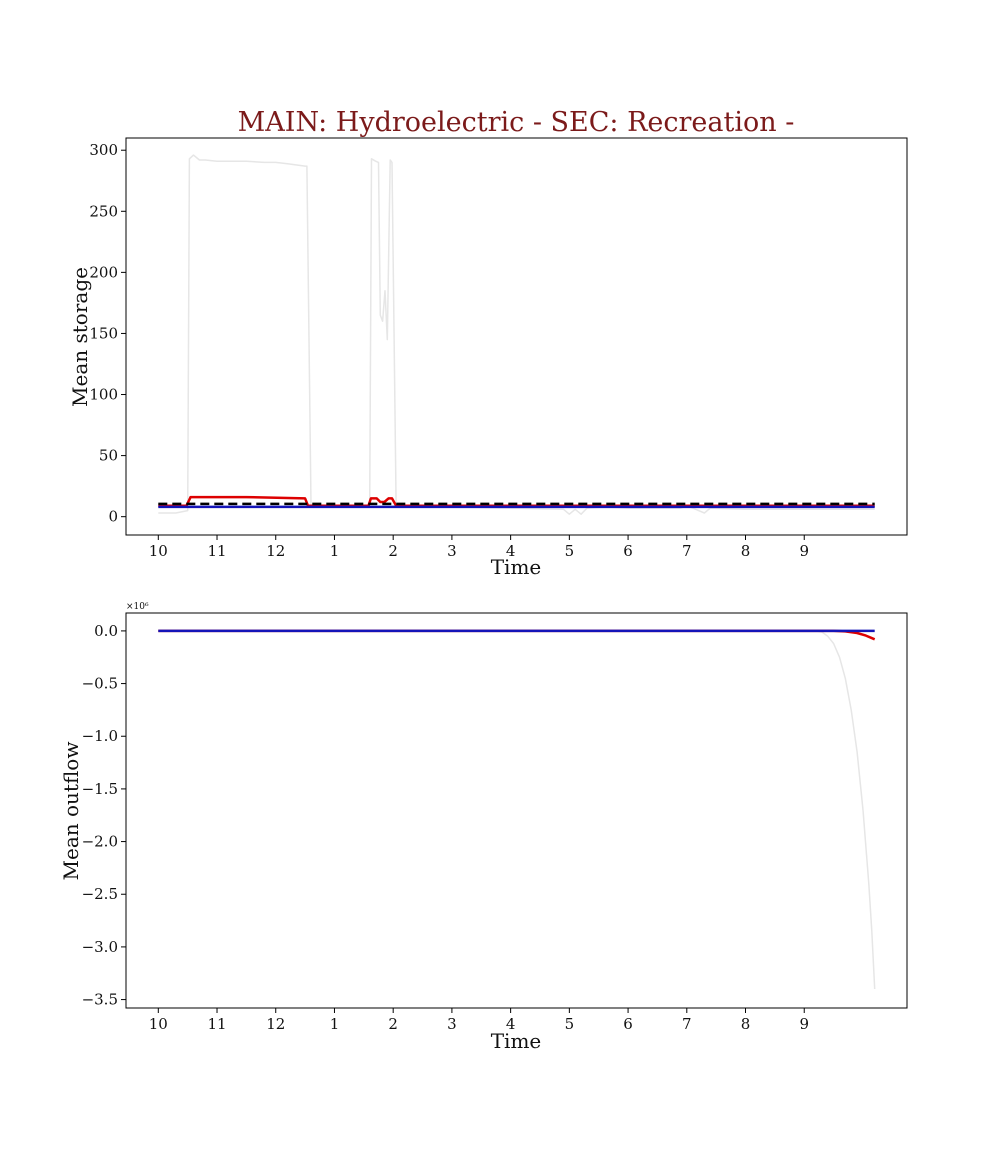 The image size is (1008, 1152). I want to click on storage-y-axis-label: Mean storage, so click(80, 337).